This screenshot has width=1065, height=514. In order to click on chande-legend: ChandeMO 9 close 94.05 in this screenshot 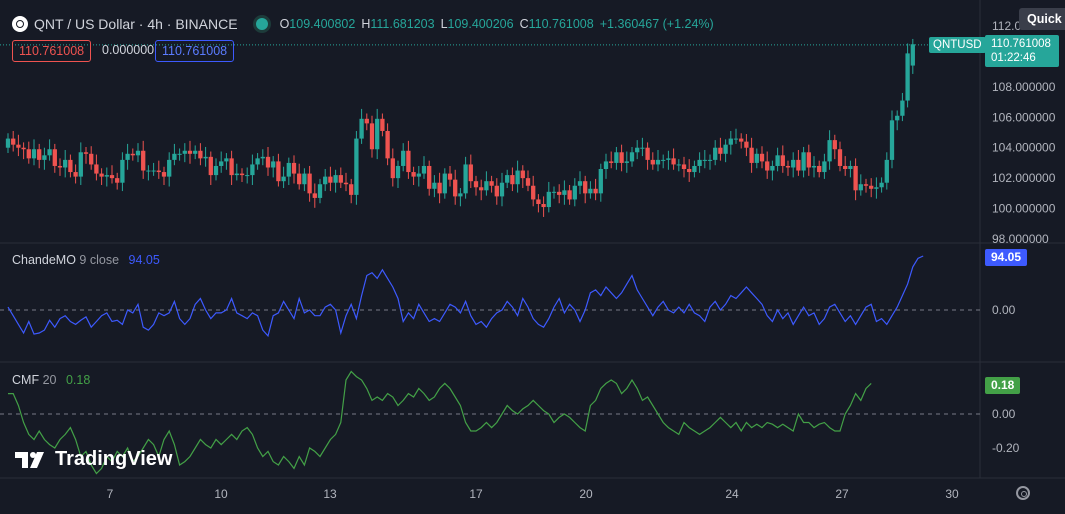, I will do `click(86, 260)`.